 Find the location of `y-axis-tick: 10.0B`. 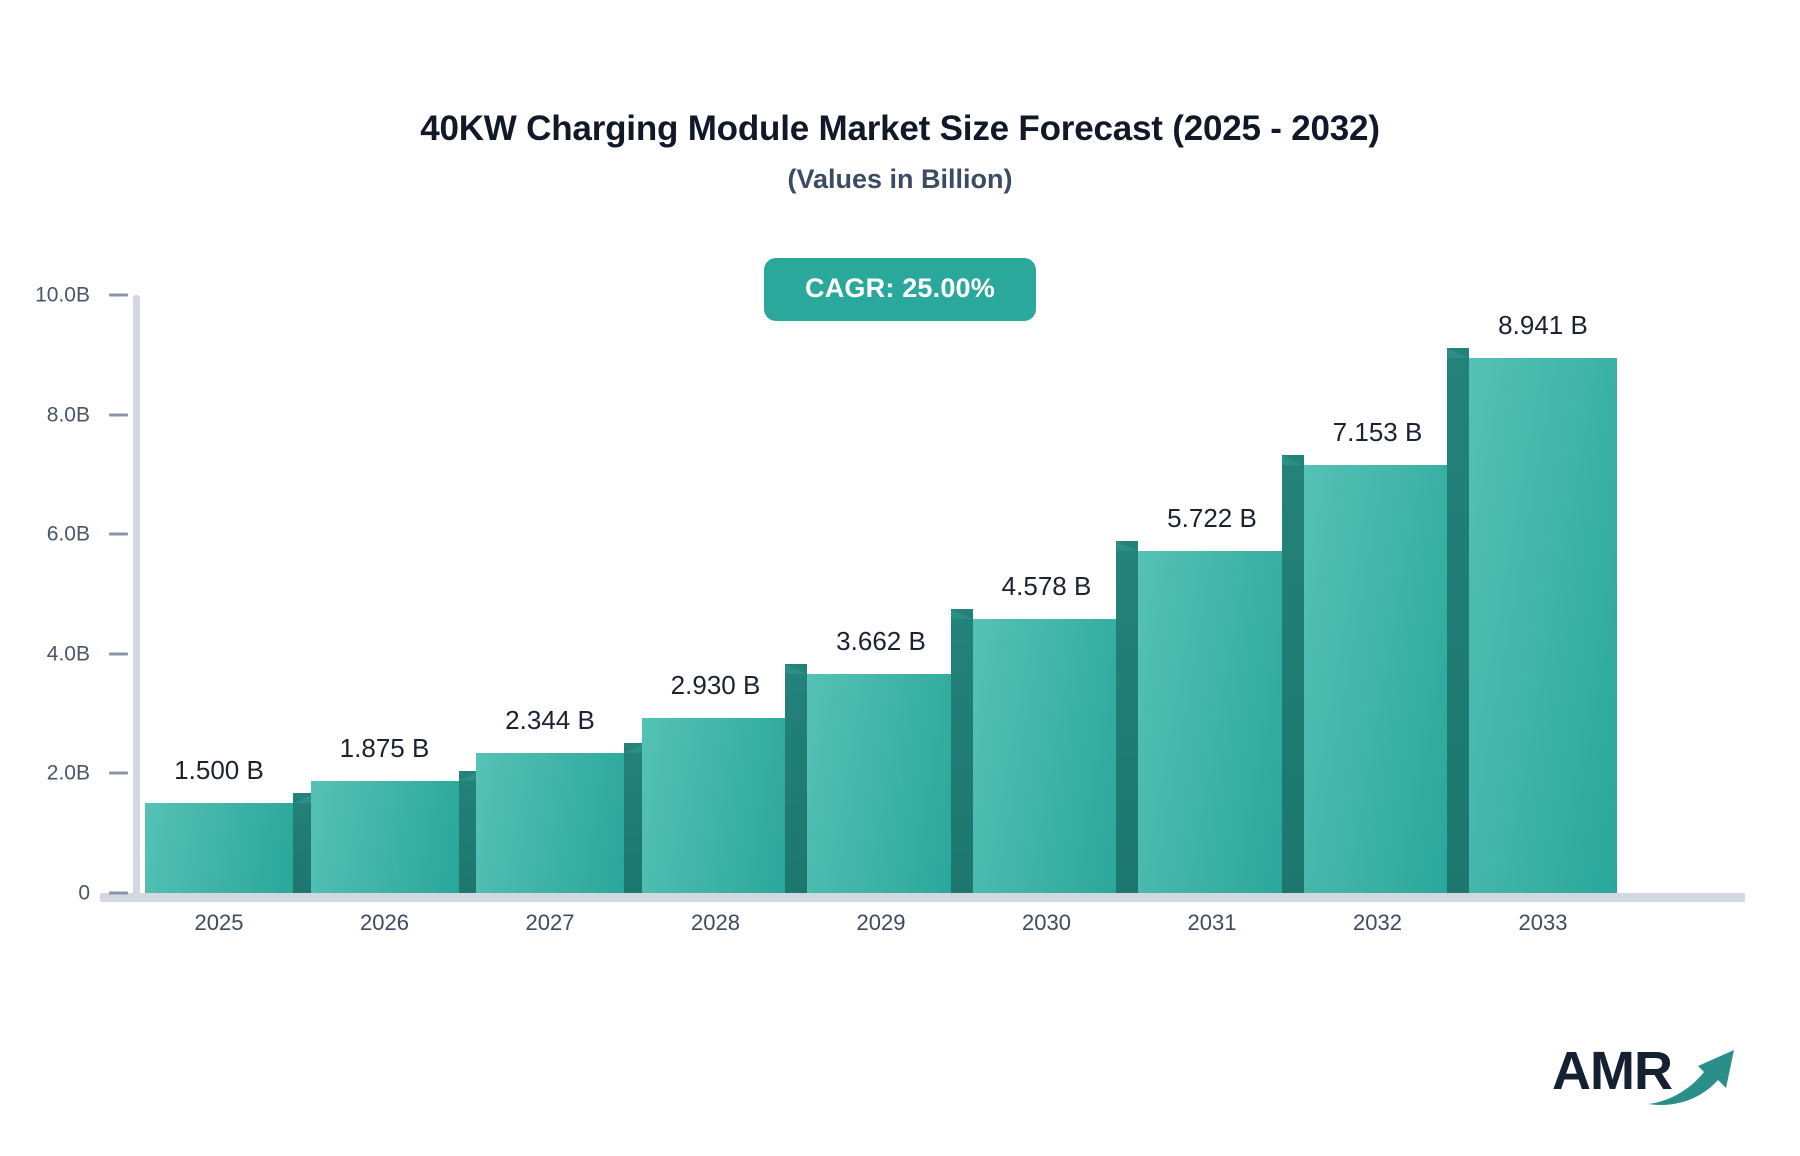

y-axis-tick: 10.0B is located at coordinates (81, 295).